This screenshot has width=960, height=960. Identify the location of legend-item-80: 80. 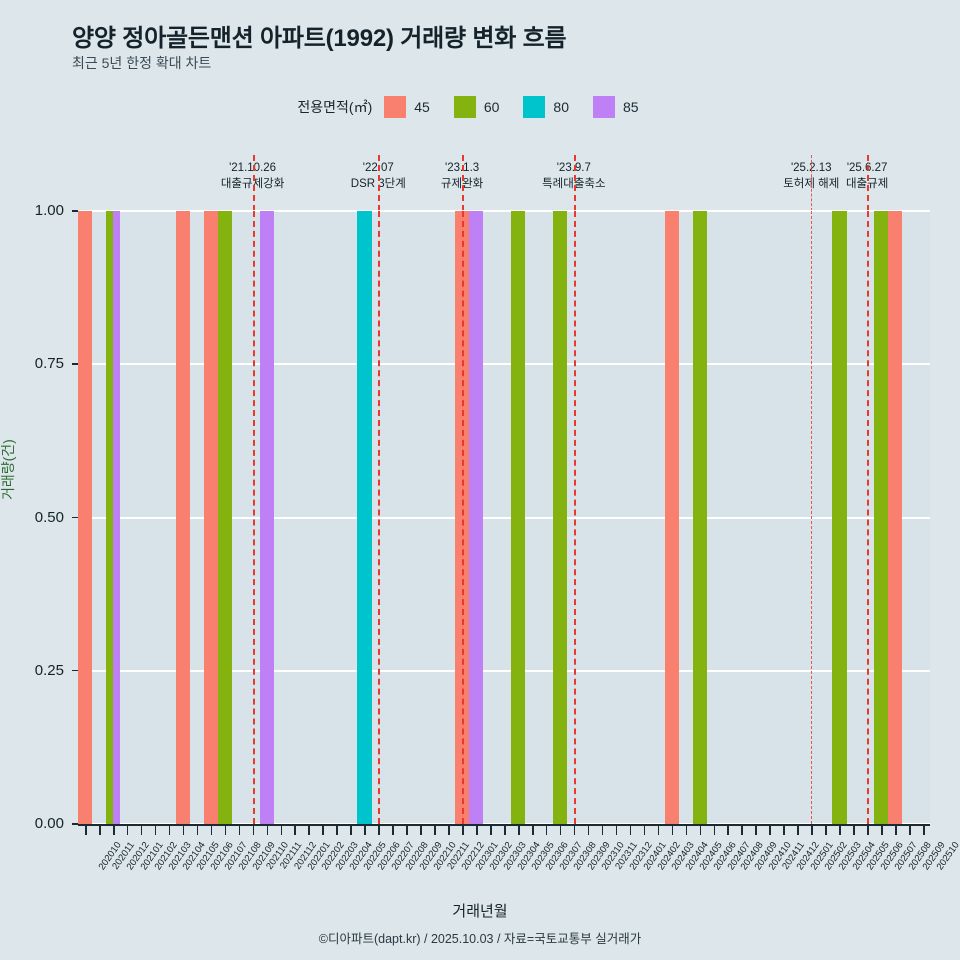
(555, 107).